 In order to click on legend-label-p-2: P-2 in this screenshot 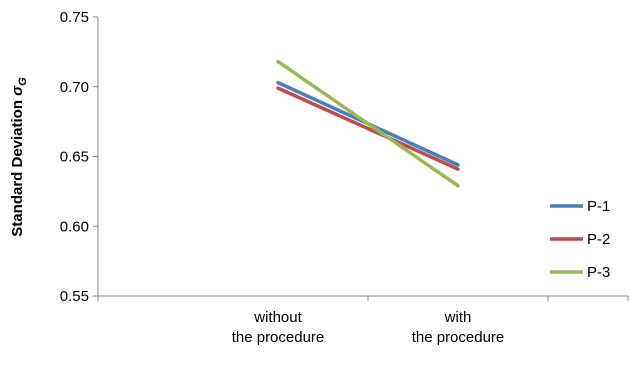, I will do `click(598, 239)`.